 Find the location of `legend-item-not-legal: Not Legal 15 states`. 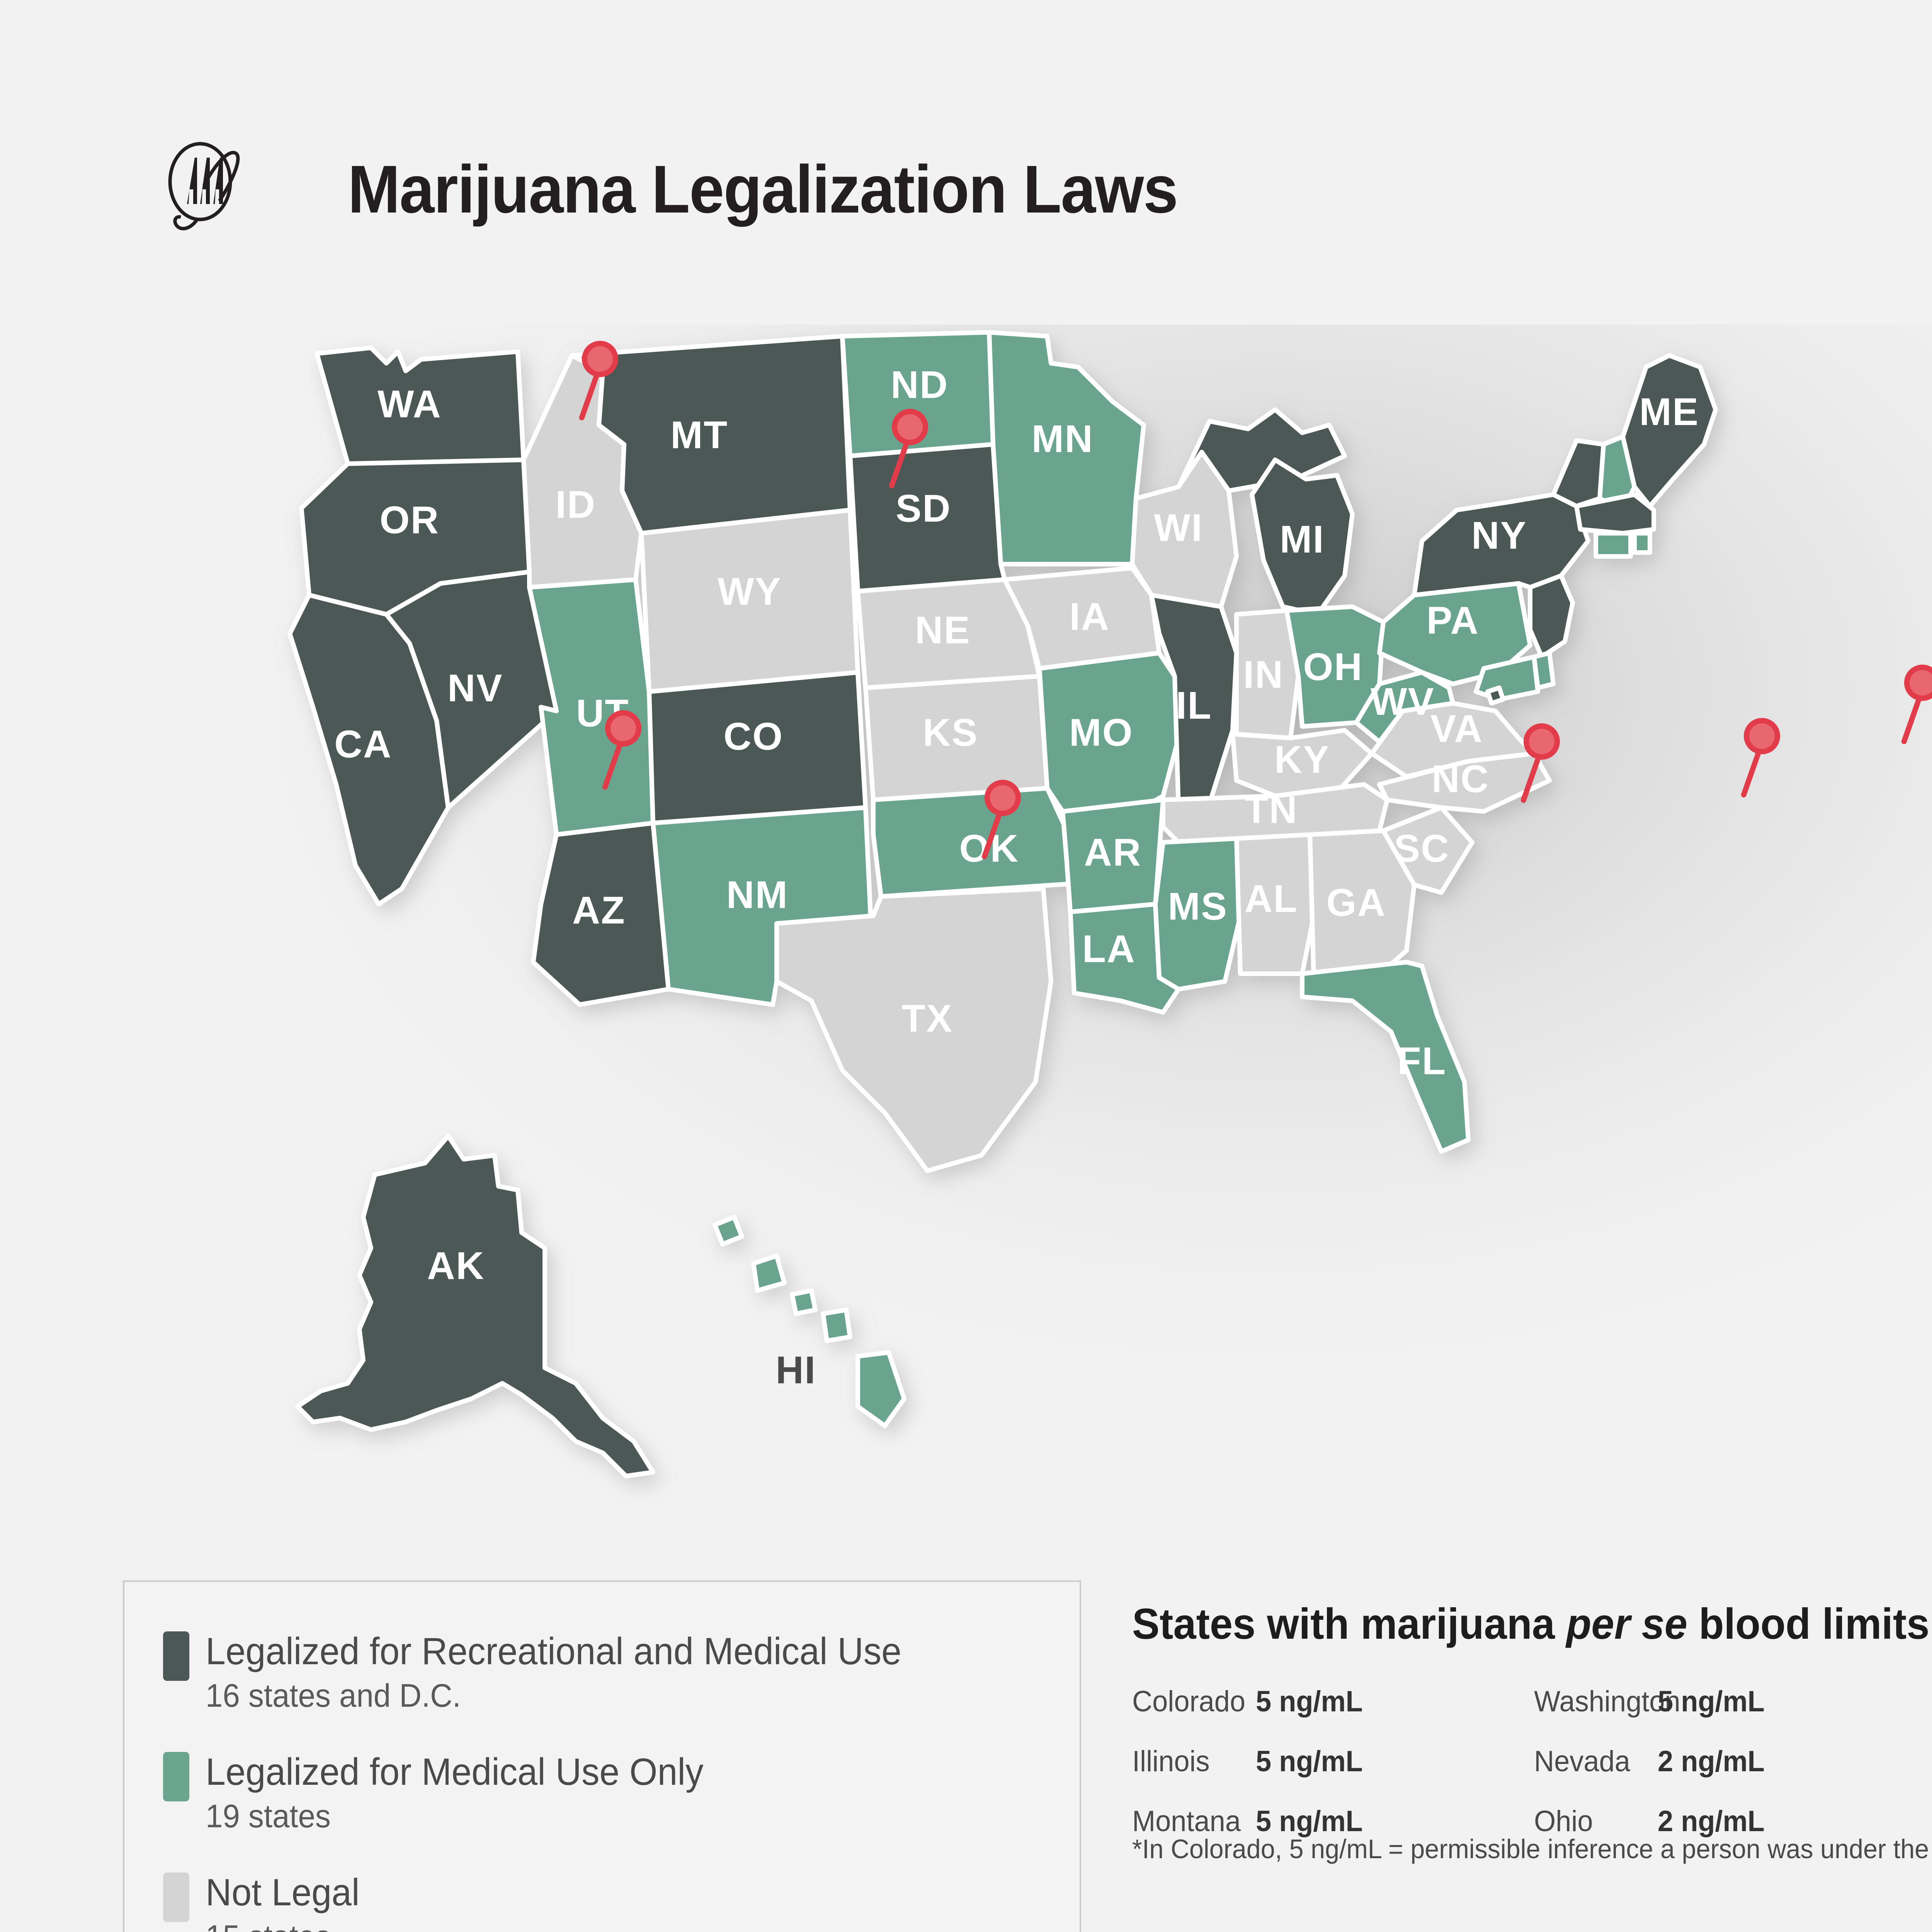

legend-item-not-legal: Not Legal 15 states is located at coordinates (266, 1902).